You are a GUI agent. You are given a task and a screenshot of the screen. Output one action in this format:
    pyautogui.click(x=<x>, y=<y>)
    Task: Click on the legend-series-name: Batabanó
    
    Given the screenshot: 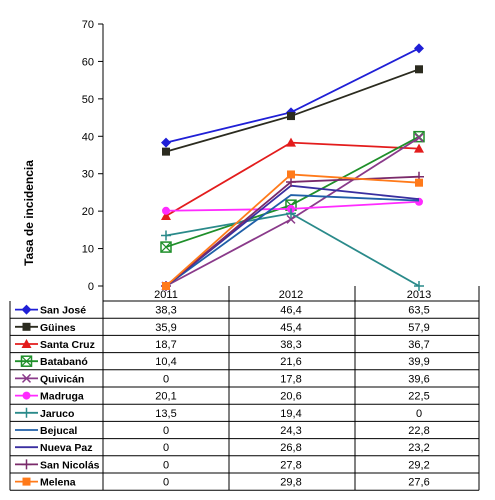 What is the action you would take?
    pyautogui.click(x=64, y=362)
    